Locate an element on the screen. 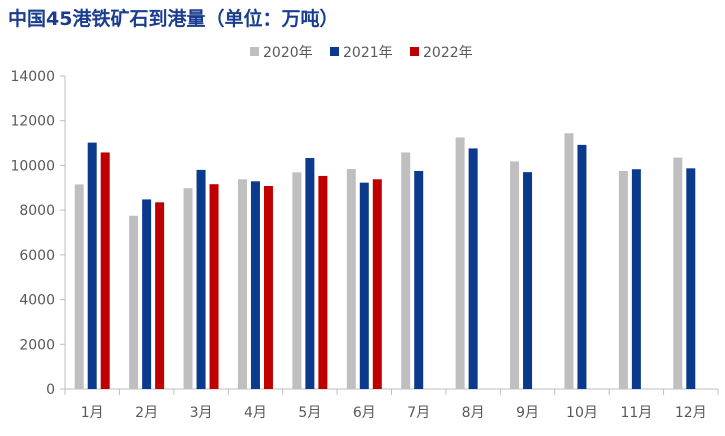 The width and height of the screenshot is (725, 436). y-tick-label: 0 is located at coordinates (50, 390).